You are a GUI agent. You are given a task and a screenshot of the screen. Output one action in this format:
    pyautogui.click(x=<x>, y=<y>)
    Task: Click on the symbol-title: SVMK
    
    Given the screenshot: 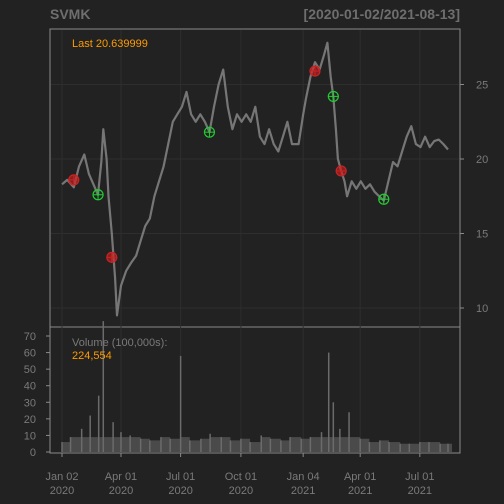 What is the action you would take?
    pyautogui.click(x=70, y=14)
    